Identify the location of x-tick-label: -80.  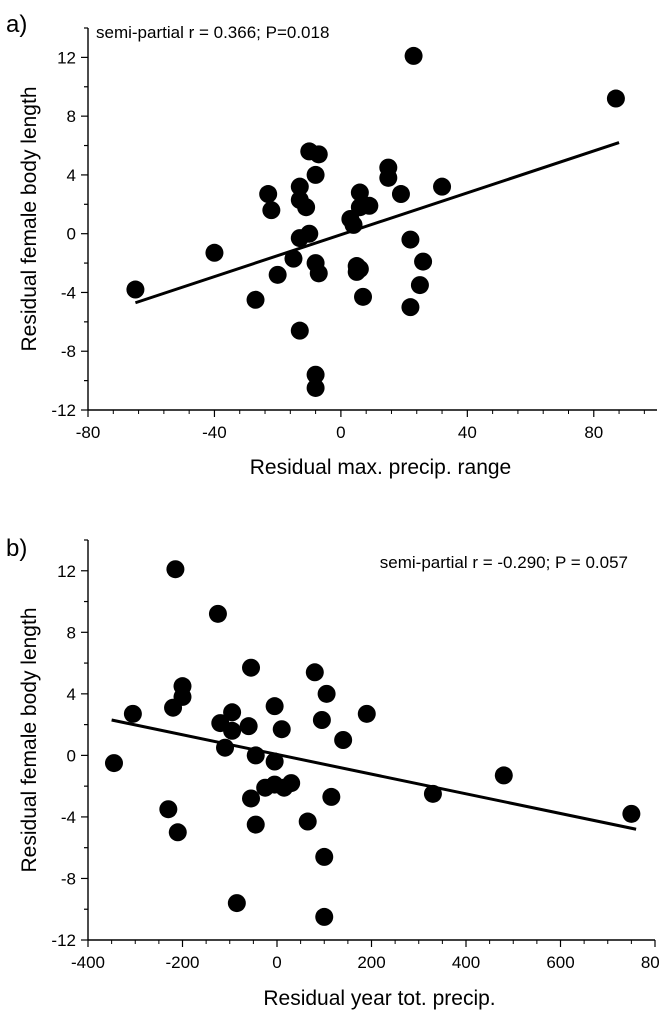
(88, 432).